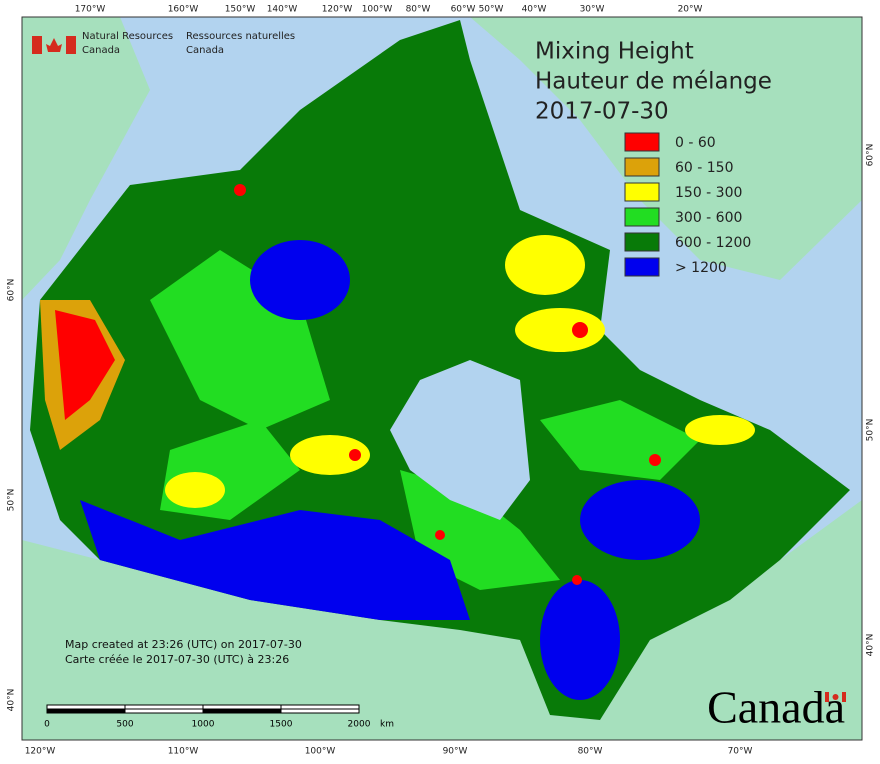 The width and height of the screenshot is (880, 764). What do you see at coordinates (708, 193) in the screenshot?
I see `legend-label: 150 - 300` at bounding box center [708, 193].